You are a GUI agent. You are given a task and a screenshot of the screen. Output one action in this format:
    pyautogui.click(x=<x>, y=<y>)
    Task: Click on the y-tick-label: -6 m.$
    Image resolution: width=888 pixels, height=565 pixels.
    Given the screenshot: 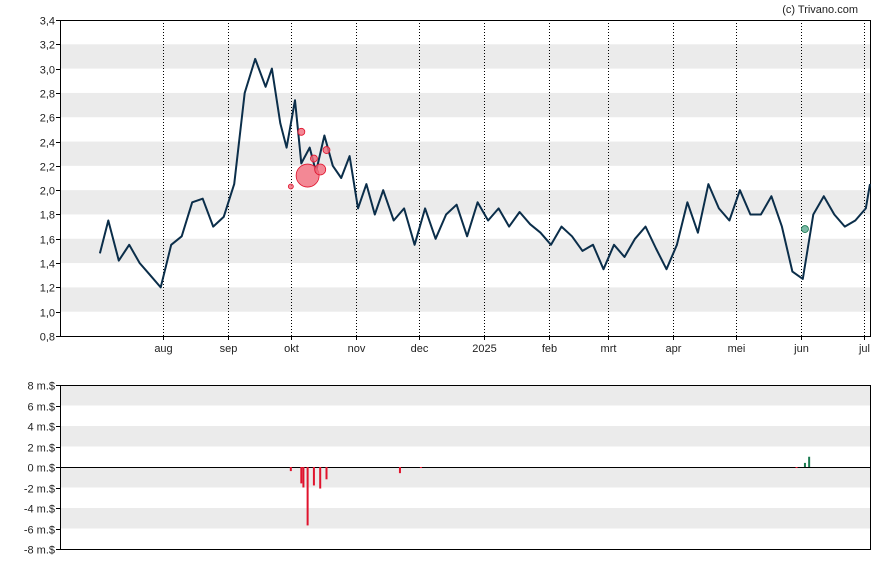 What is the action you would take?
    pyautogui.click(x=39, y=531)
    